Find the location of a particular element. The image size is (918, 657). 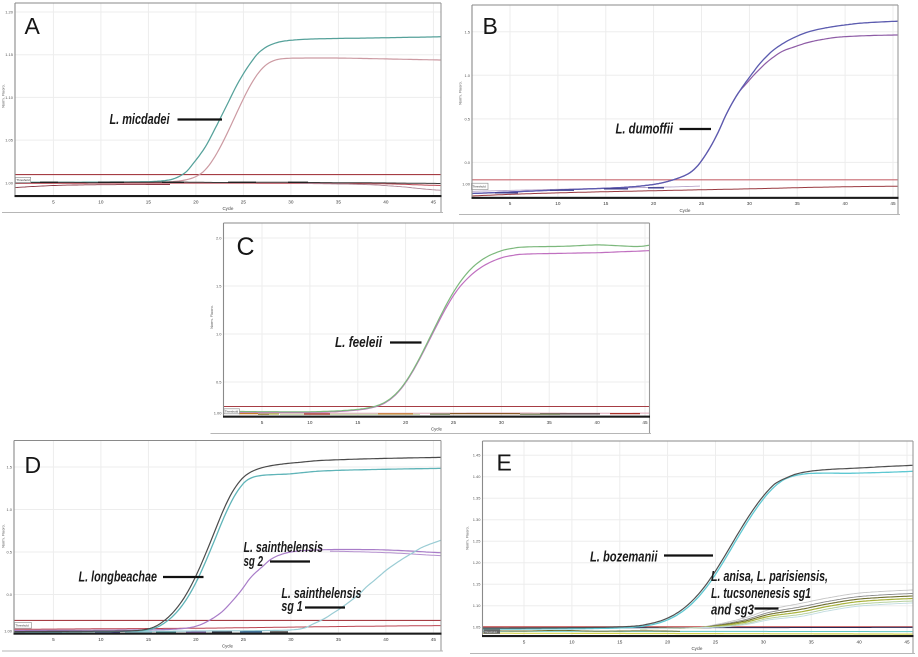

svg-text: 2.0 is located at coordinates (219, 238).